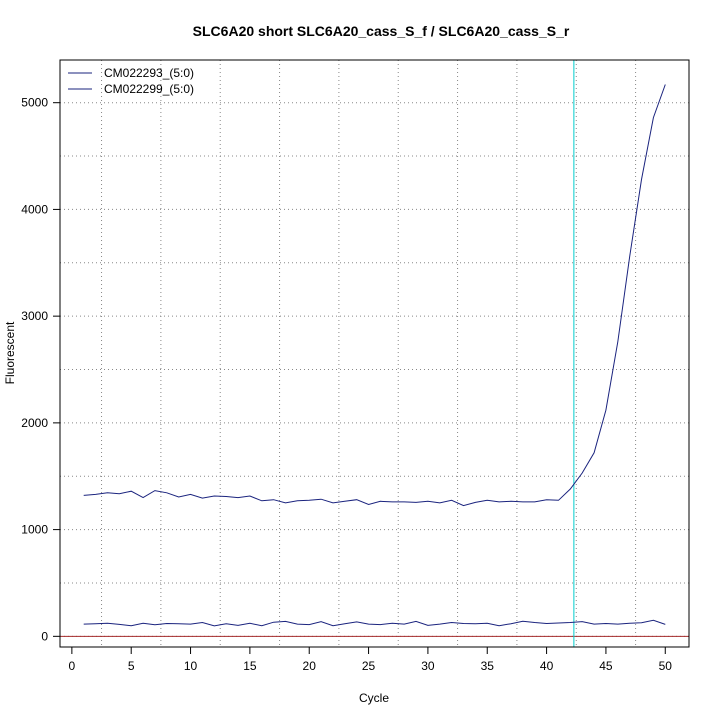  I want to click on y-tick-label: 3000, so click(34, 316).